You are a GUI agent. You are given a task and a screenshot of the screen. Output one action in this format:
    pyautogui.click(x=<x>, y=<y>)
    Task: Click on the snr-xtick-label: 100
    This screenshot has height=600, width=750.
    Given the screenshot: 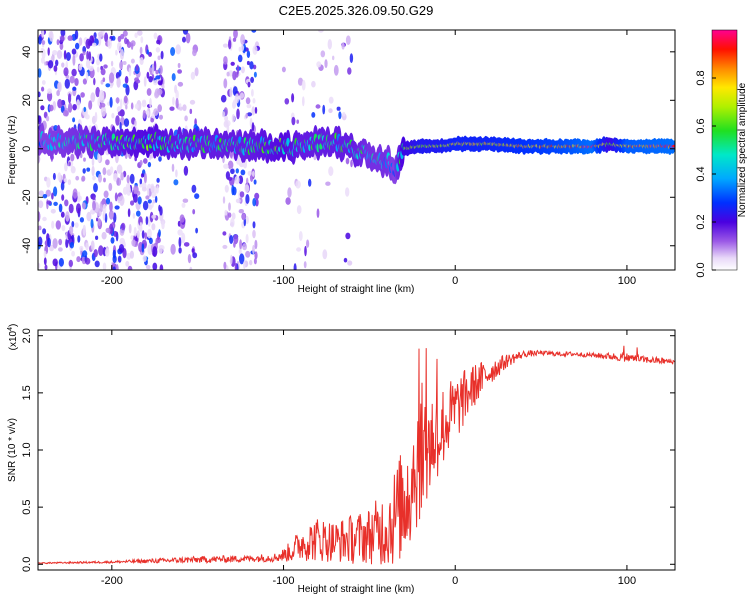 What is the action you would take?
    pyautogui.click(x=627, y=581)
    